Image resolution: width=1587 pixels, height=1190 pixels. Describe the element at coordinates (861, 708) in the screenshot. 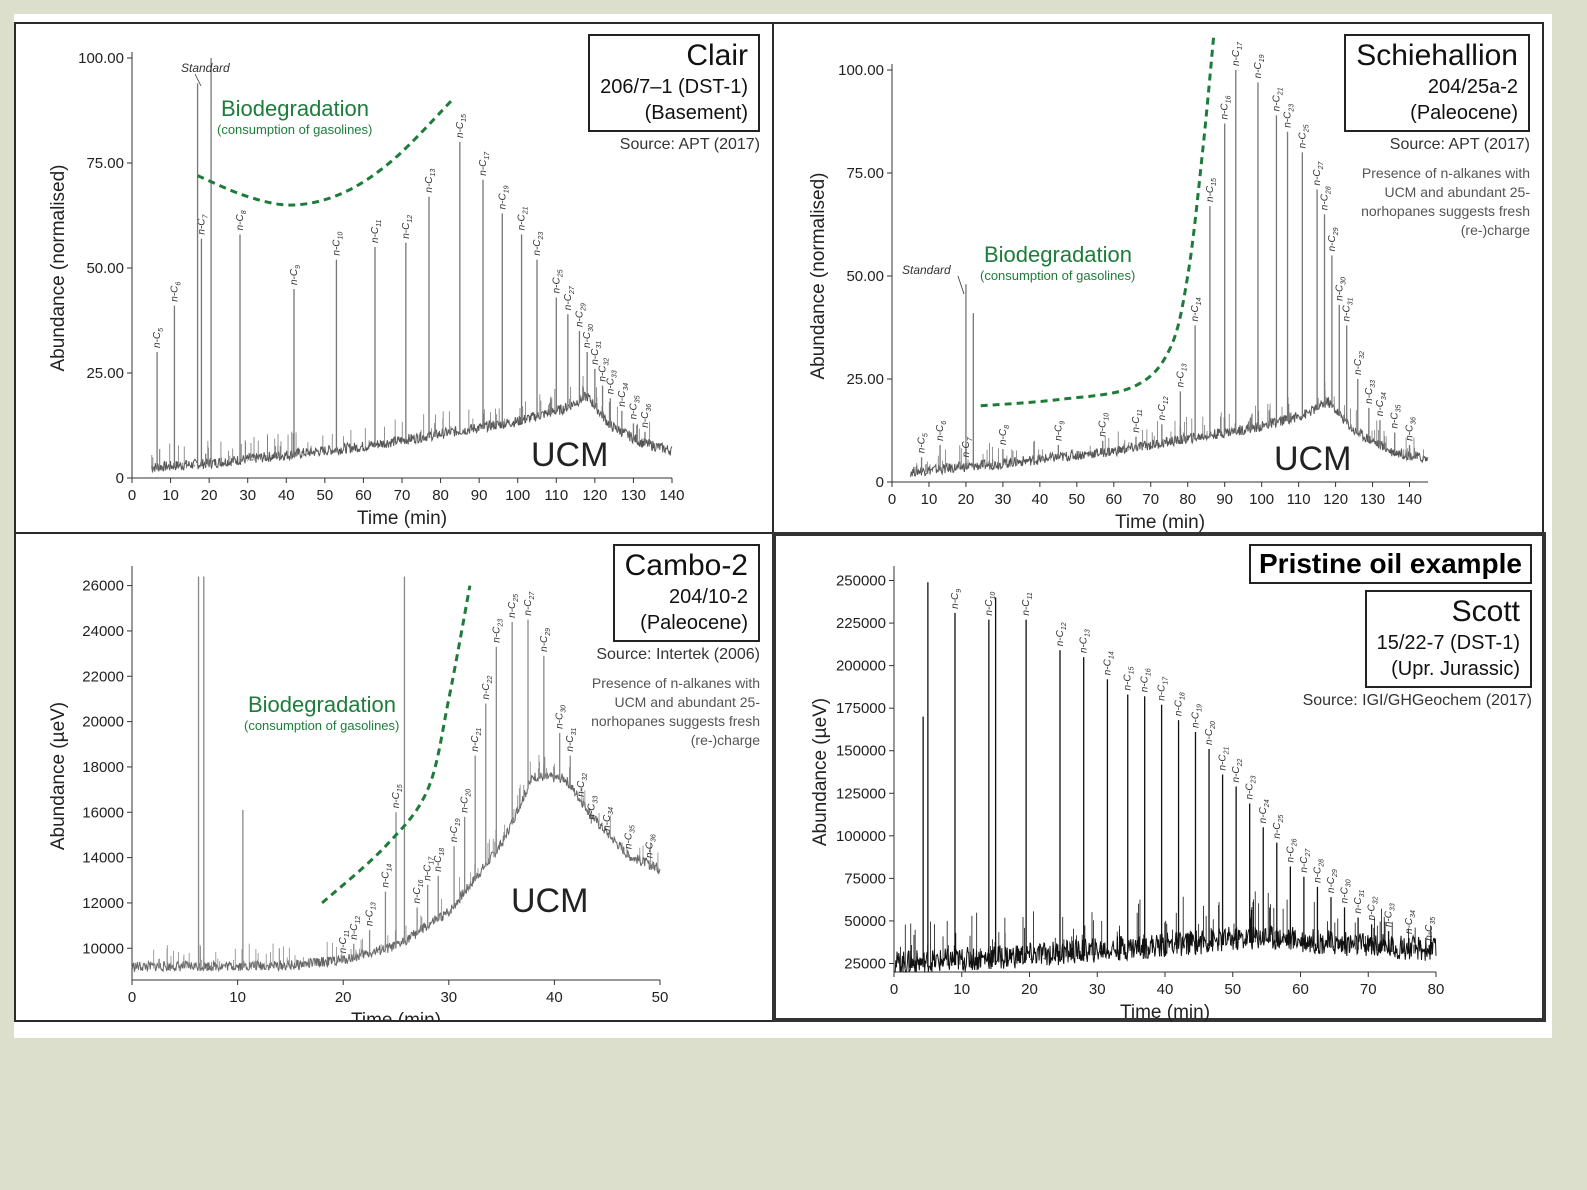

I see `y-tick-label: 175000` at that location.